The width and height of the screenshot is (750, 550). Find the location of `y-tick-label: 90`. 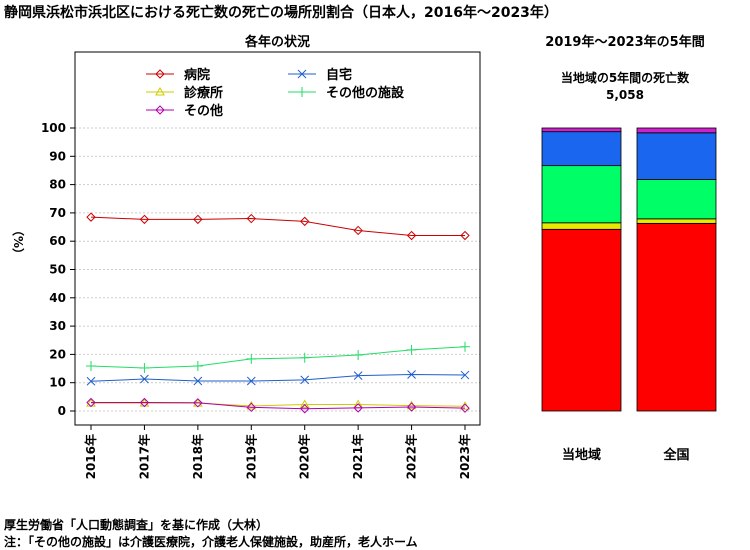

y-tick-label: 90 is located at coordinates (57, 156).